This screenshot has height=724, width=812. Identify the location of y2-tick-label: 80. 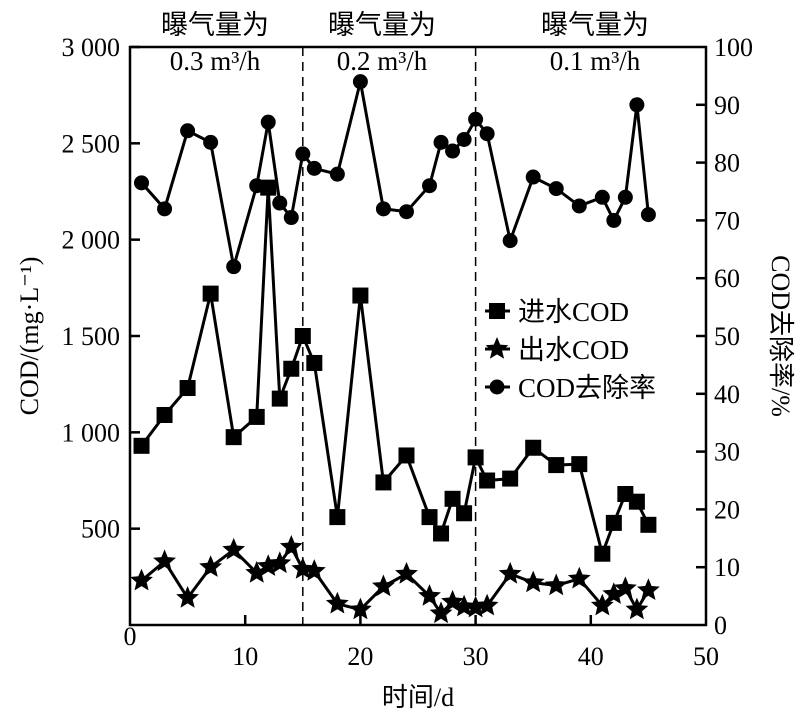
(727, 163).